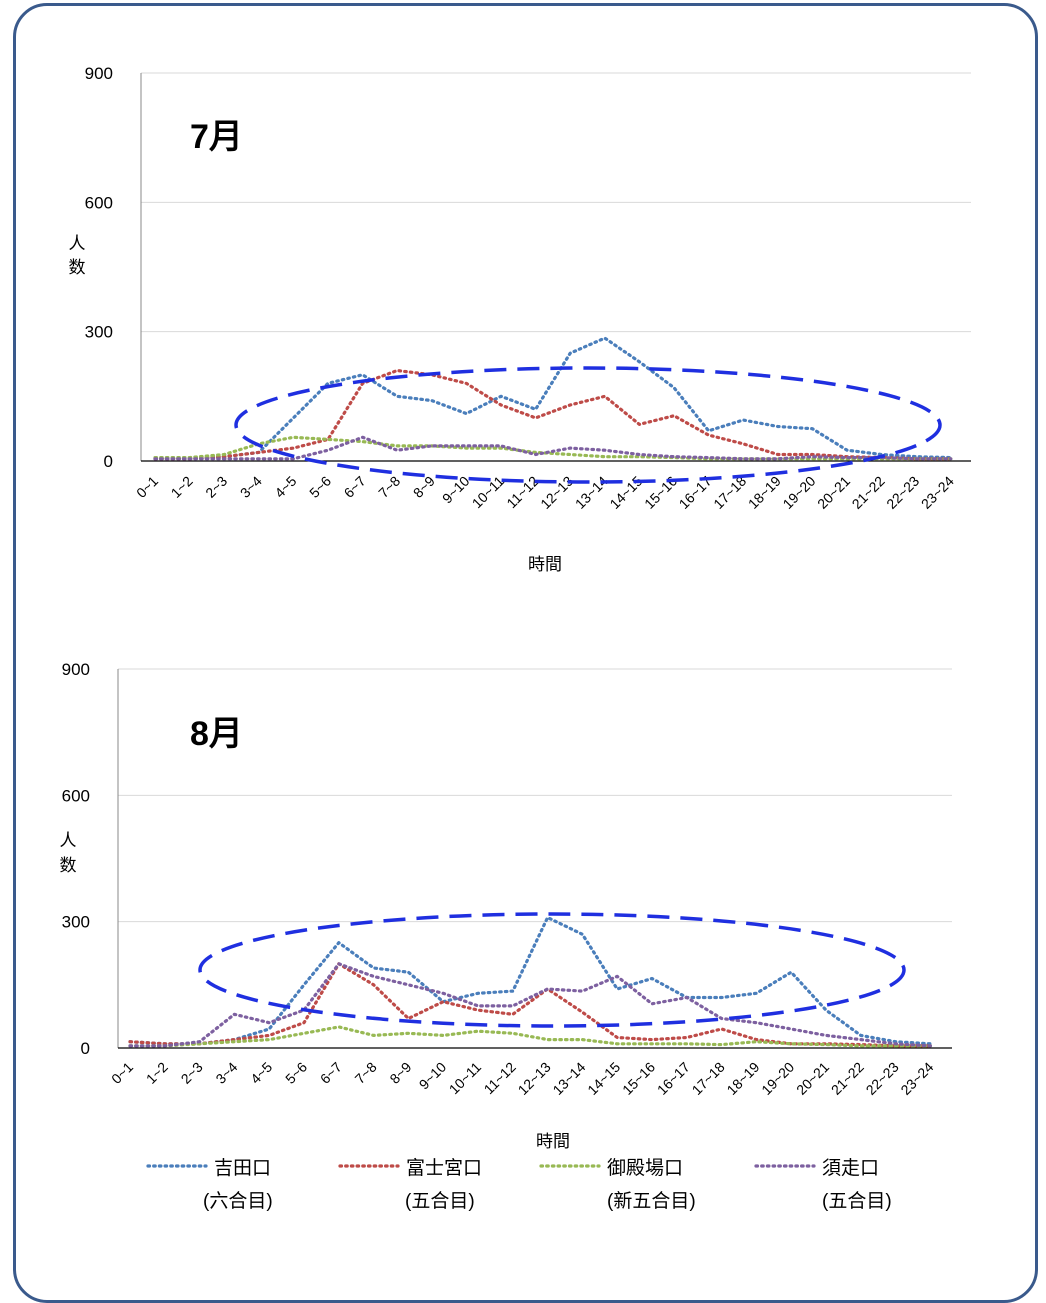  What do you see at coordinates (638, 1078) in the screenshot?
I see `x-tick-label: 15~16` at bounding box center [638, 1078].